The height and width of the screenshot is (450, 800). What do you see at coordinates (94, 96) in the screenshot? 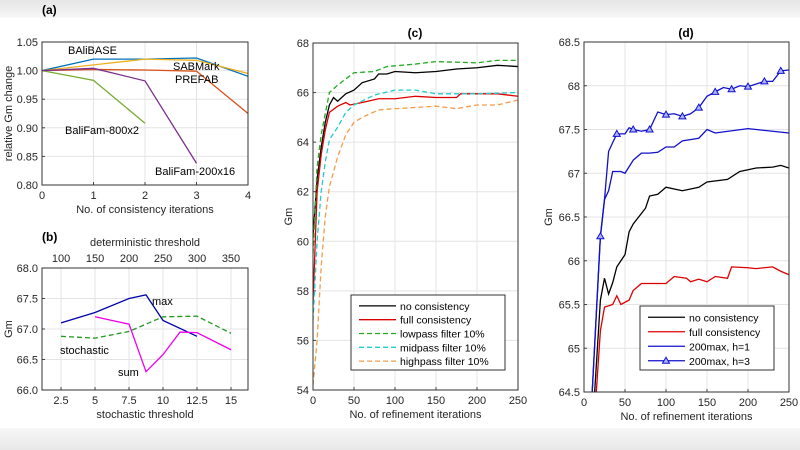
I see `series-line-balifam-800x2` at bounding box center [94, 96].